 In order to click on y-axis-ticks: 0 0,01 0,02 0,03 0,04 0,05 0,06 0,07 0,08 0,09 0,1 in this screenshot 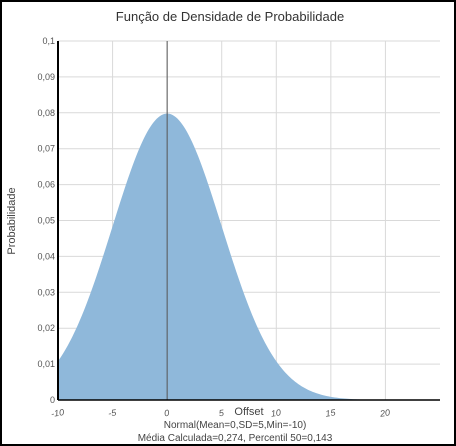, I will do `click(46, 220)`.